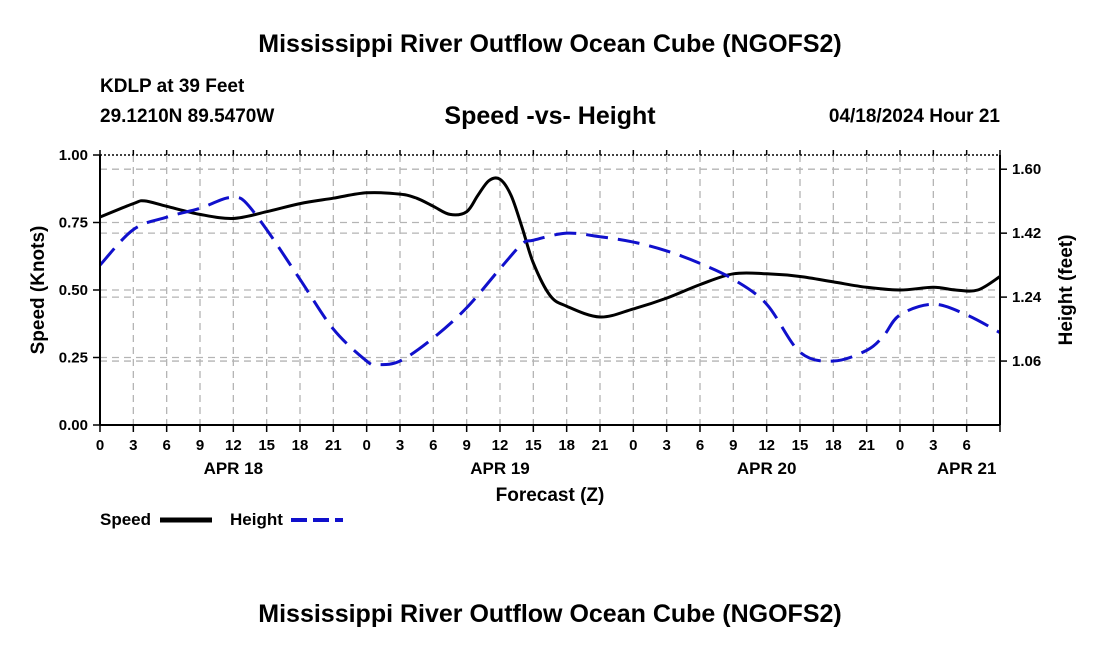  Describe the element at coordinates (550, 116) in the screenshot. I see `chart-title: Speed -vs- Height` at that location.